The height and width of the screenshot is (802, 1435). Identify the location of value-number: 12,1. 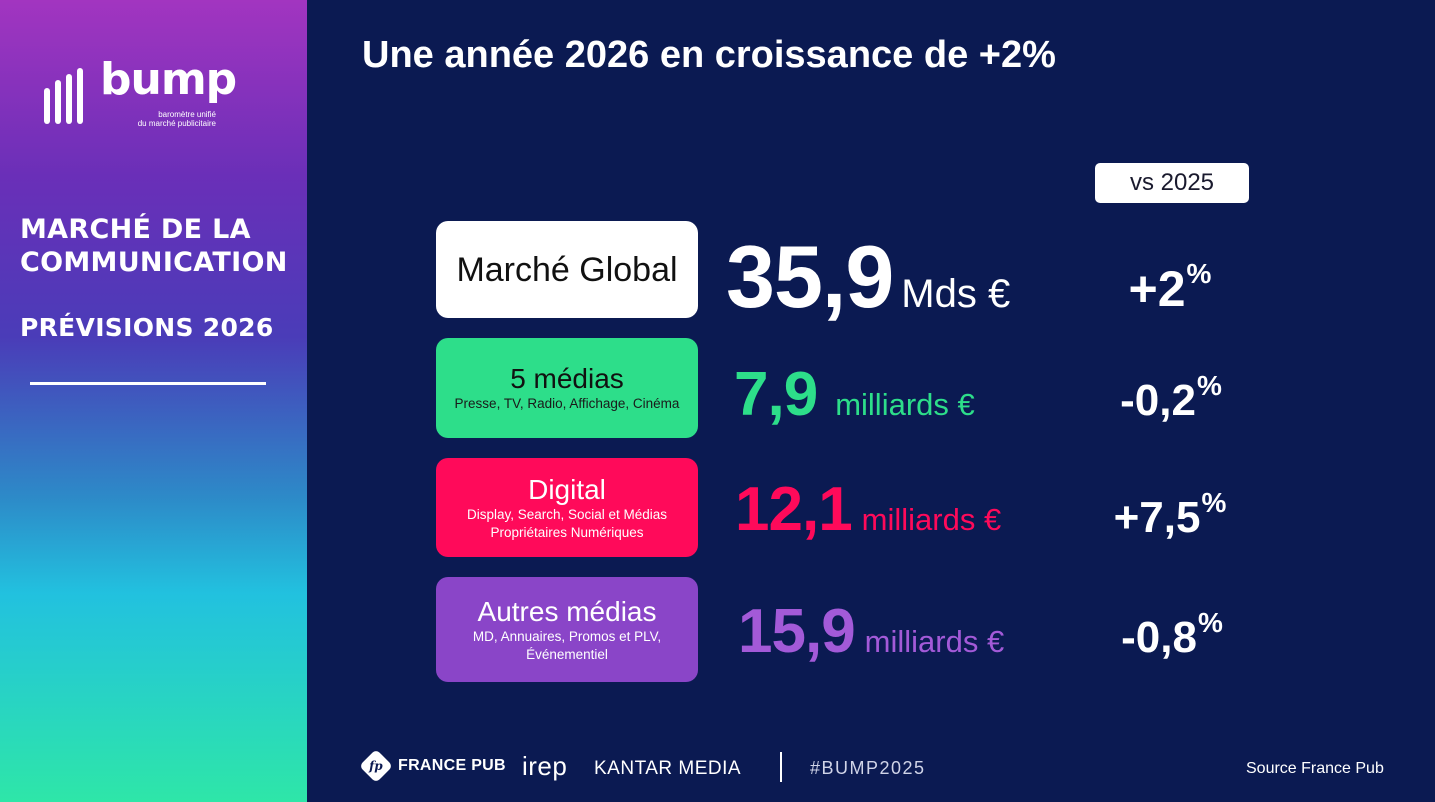
(794, 509).